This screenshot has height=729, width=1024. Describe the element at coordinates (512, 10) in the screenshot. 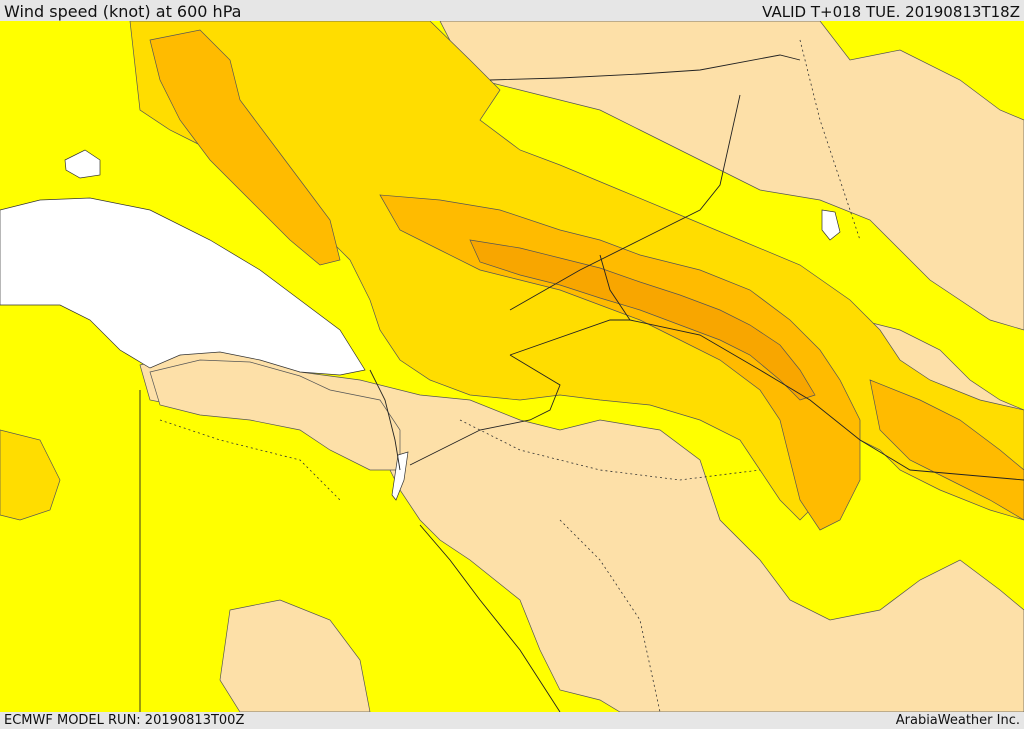

I see `header-bar` at that location.